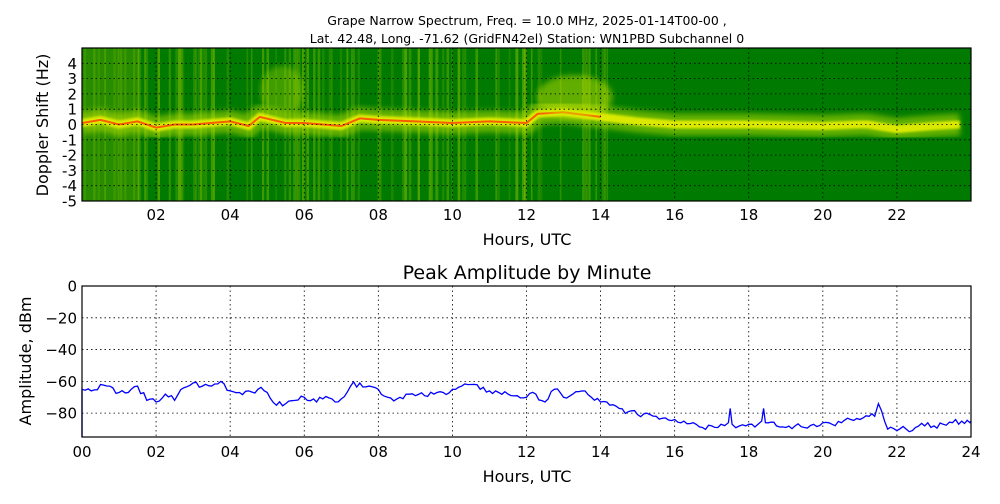 The image size is (1000, 504). Describe the element at coordinates (526, 215) in the screenshot. I see `spectrogram-x-tick-label: 12` at that location.